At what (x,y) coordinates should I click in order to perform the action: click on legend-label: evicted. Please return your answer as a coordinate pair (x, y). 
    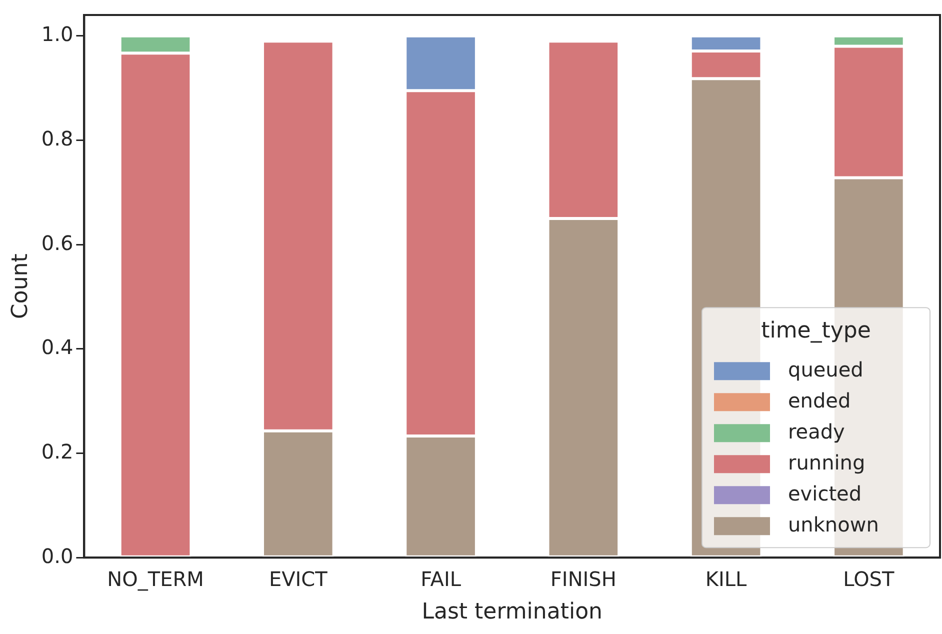
    Looking at the image, I should click on (825, 493).